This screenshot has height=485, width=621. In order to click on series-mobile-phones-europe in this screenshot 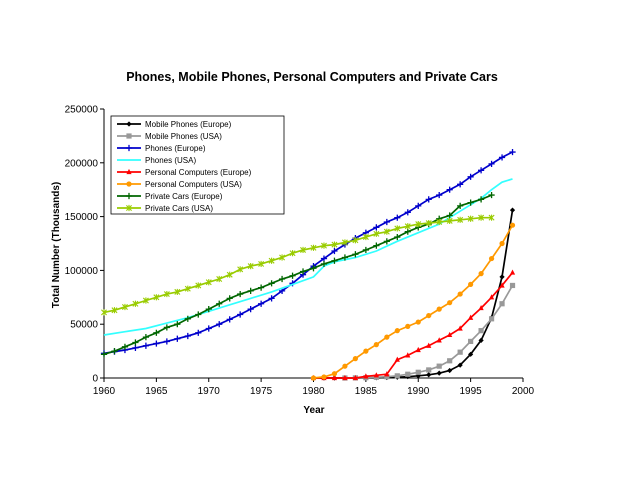, I will do `click(413, 294)`.